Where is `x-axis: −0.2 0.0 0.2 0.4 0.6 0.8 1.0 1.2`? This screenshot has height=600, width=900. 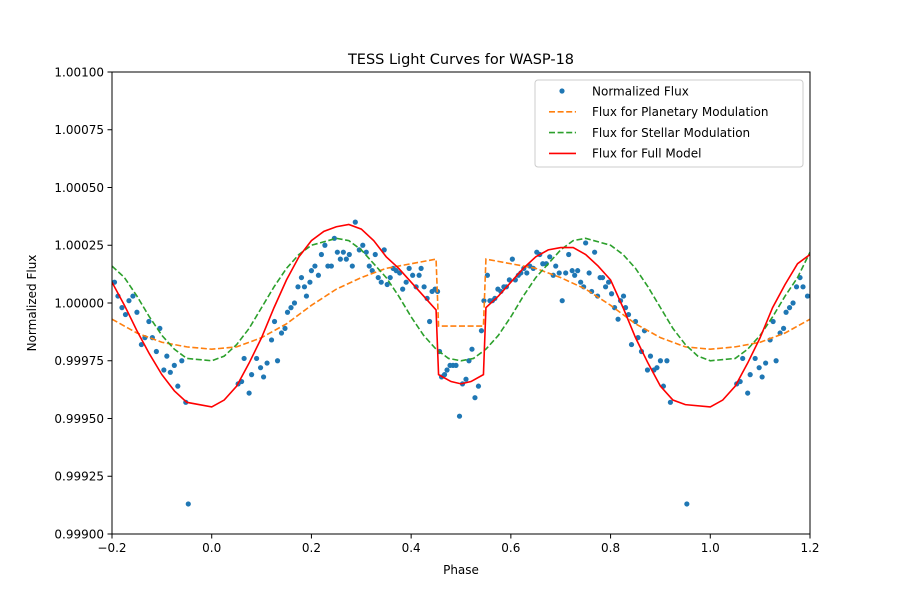 x-axis: −0.2 0.0 0.2 0.4 0.6 0.8 1.0 1.2 is located at coordinates (458, 544).